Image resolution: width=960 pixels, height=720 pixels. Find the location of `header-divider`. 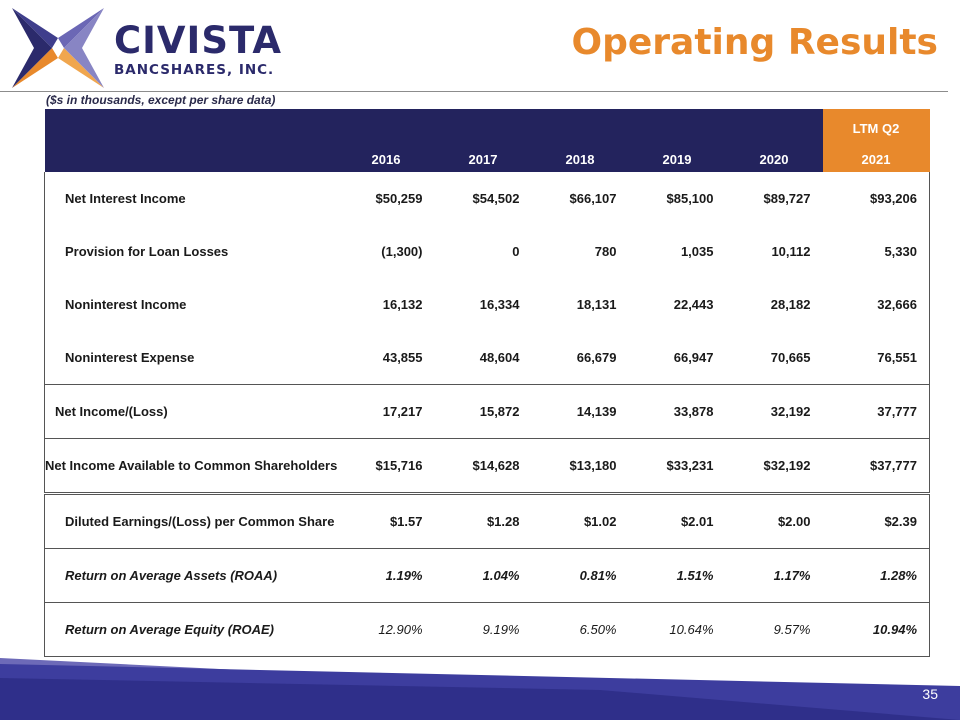

header-divider is located at coordinates (474, 91).